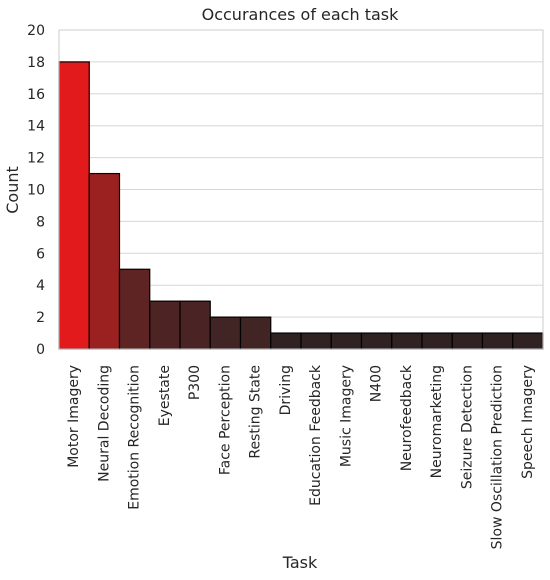 The width and height of the screenshot is (550, 580). I want to click on y-tick-labels: 0 2 4 6 8 10 12 14 16 18 20, so click(36, 190).